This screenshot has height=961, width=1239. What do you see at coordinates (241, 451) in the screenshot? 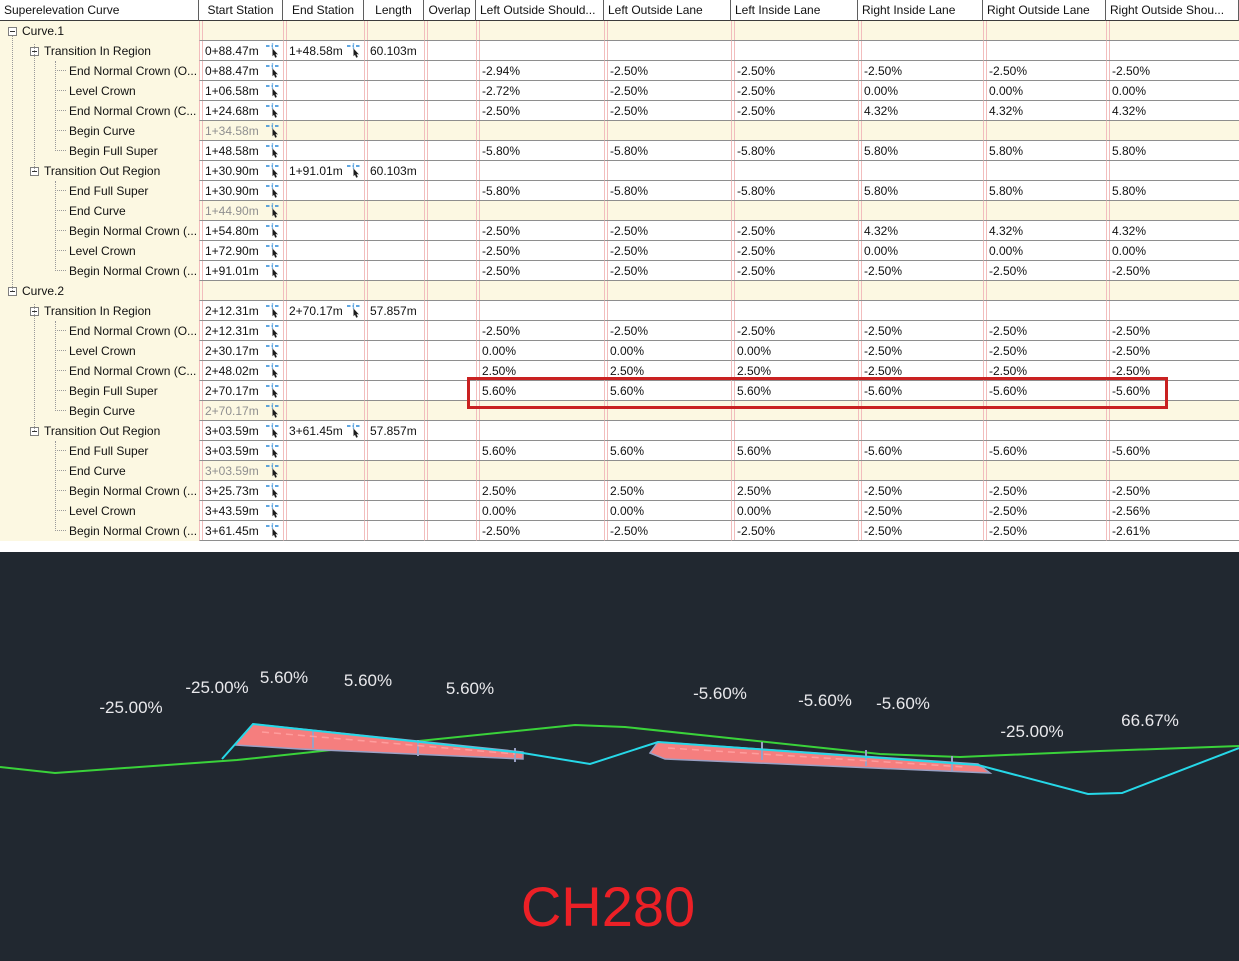
I see `start-station-cell: 3+03.59m` at bounding box center [241, 451].